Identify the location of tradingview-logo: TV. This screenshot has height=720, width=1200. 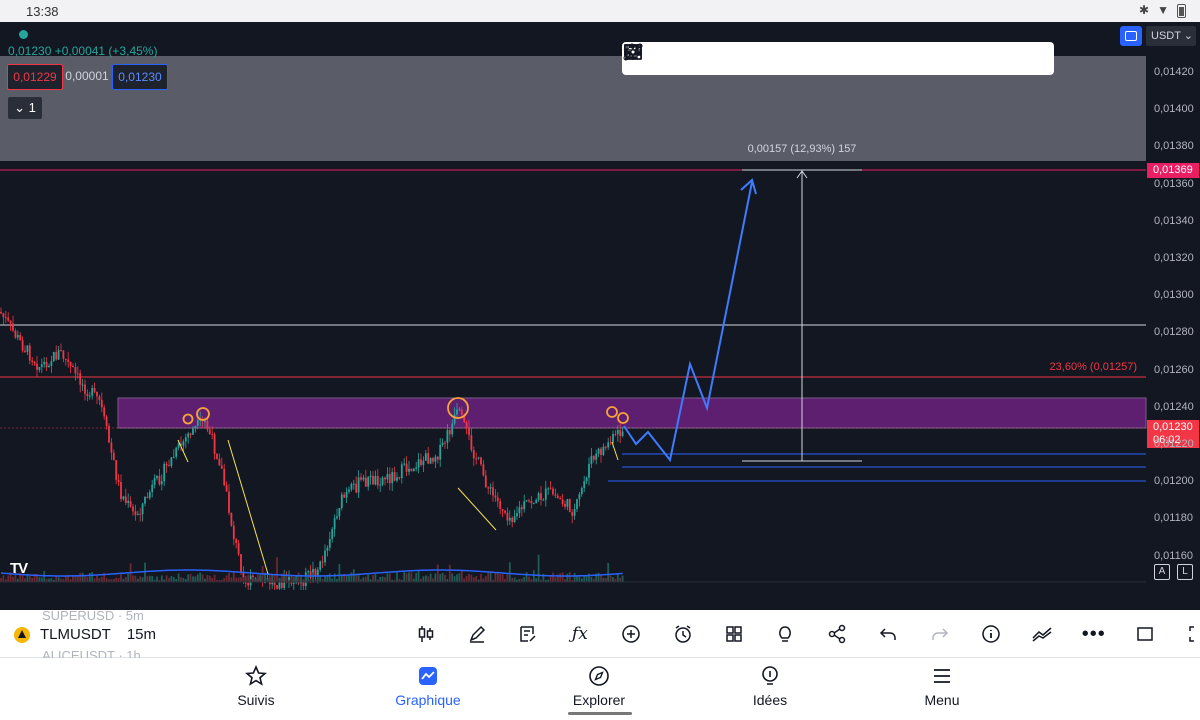
(19, 568).